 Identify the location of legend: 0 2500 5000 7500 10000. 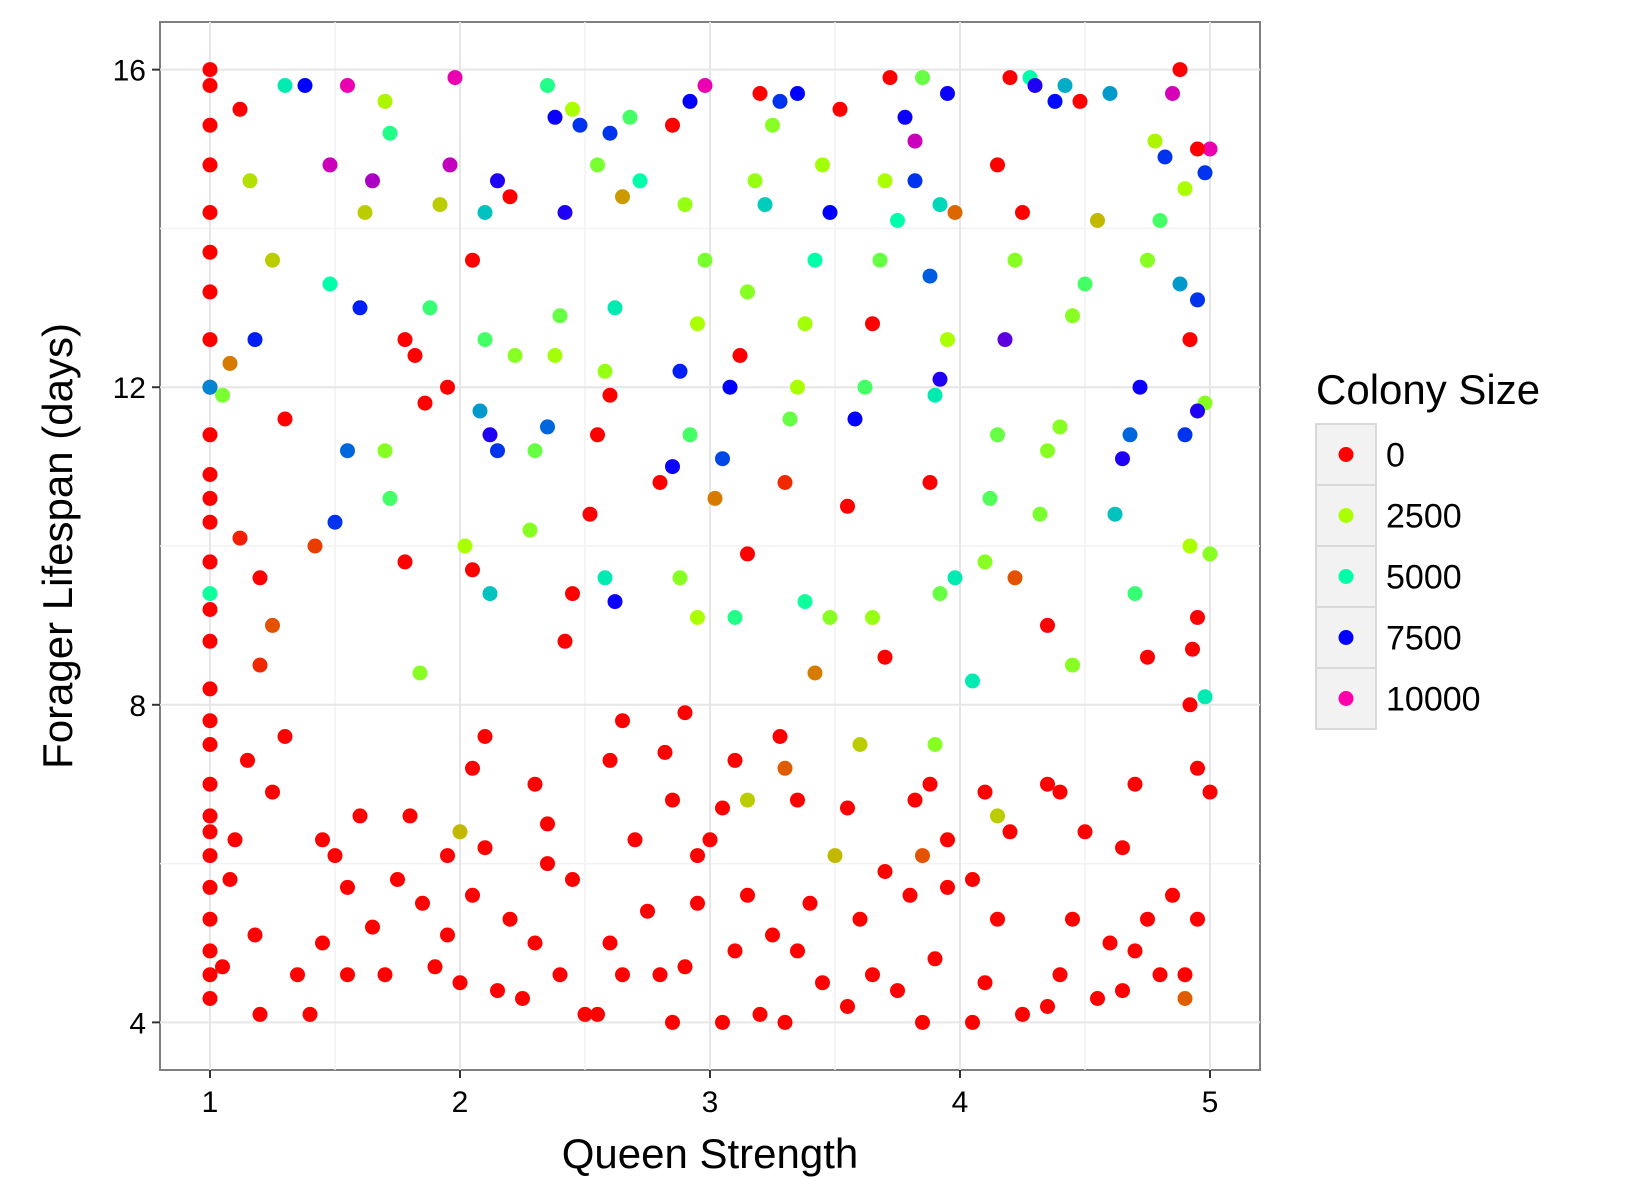
(1398, 576).